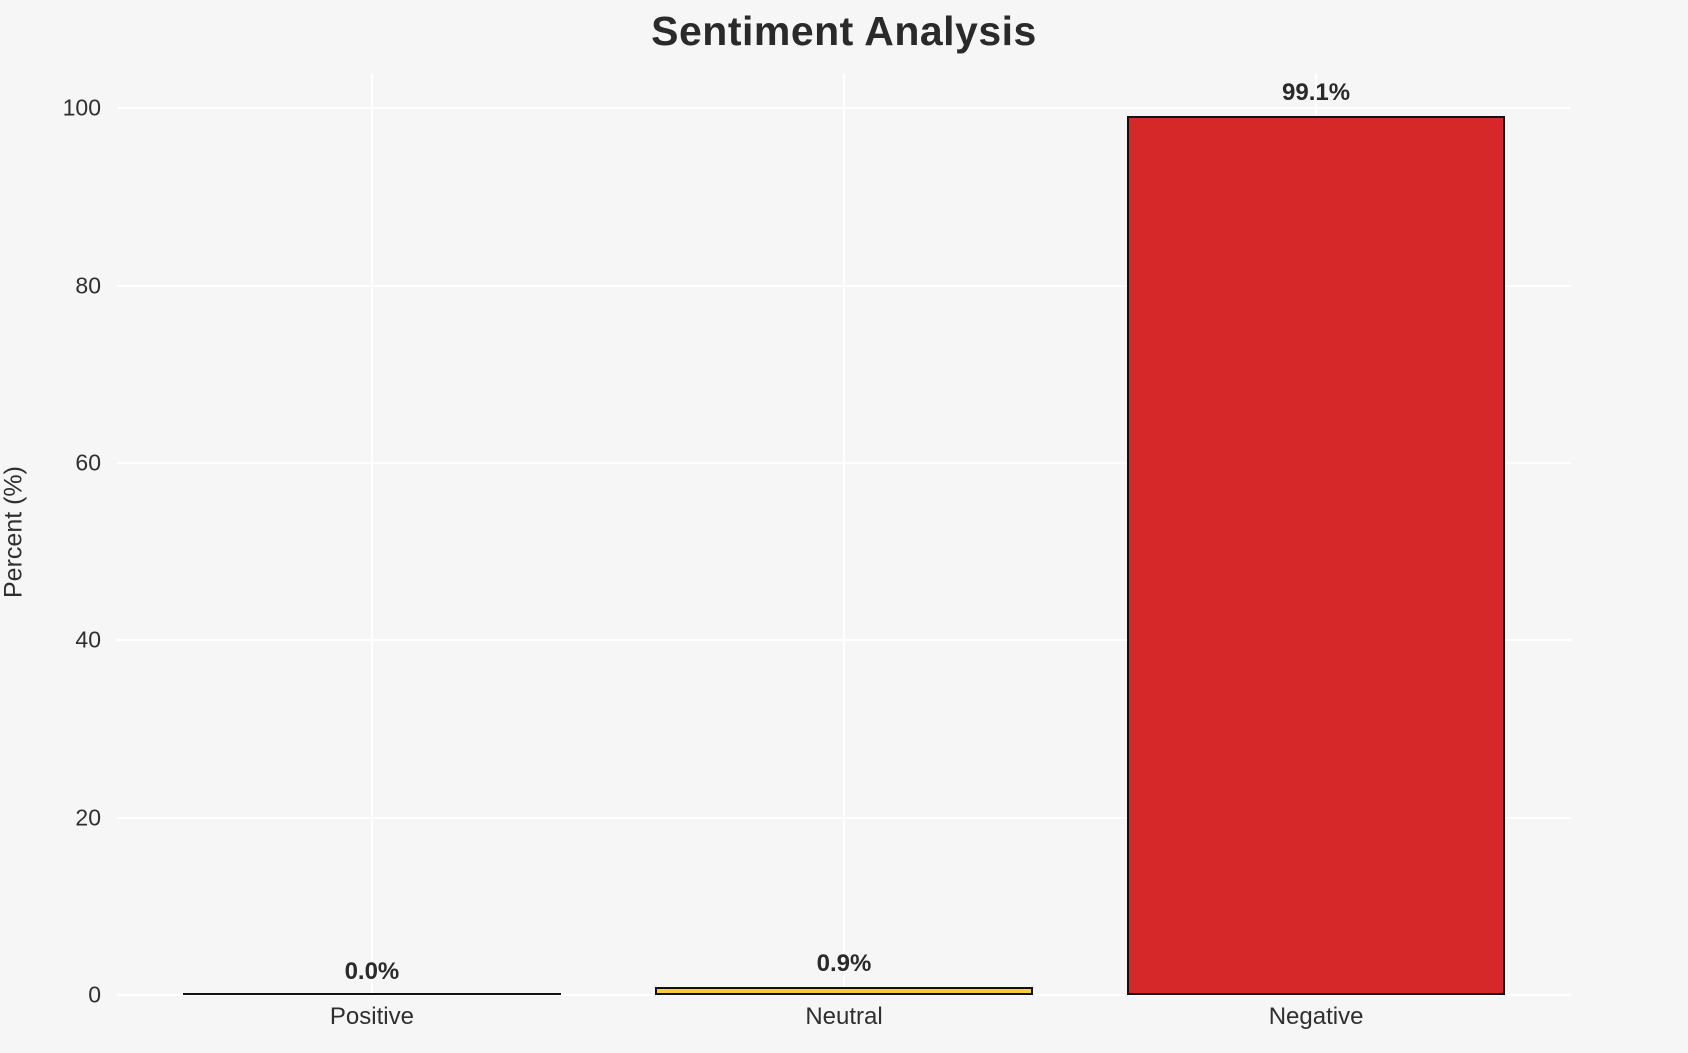 The width and height of the screenshot is (1688, 1053). What do you see at coordinates (14, 532) in the screenshot?
I see `y-axis-label: Percent (%)` at bounding box center [14, 532].